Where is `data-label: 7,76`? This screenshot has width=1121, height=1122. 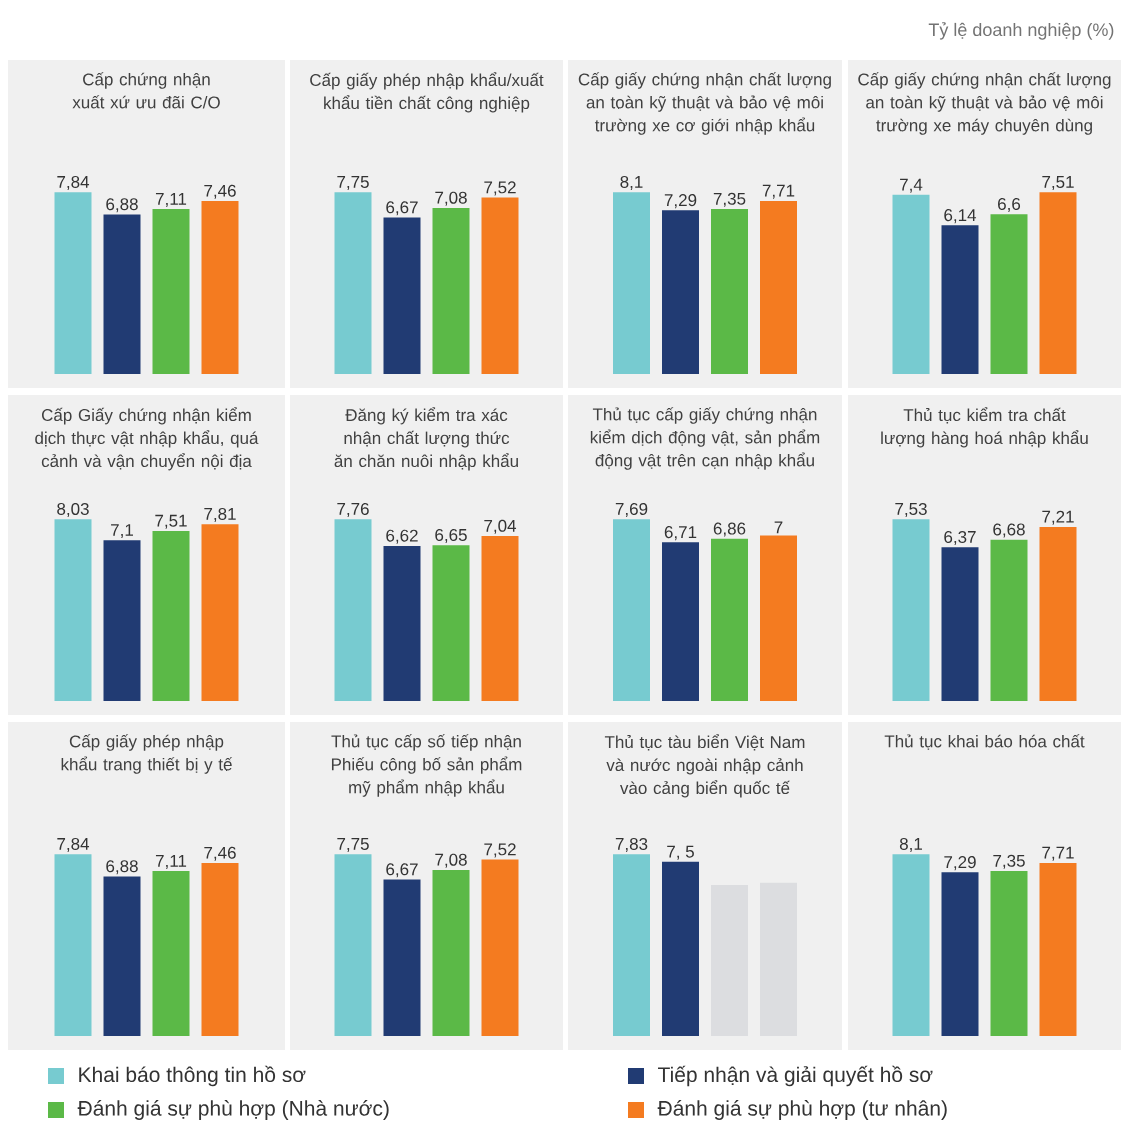
data-label: 7,76 is located at coordinates (353, 509).